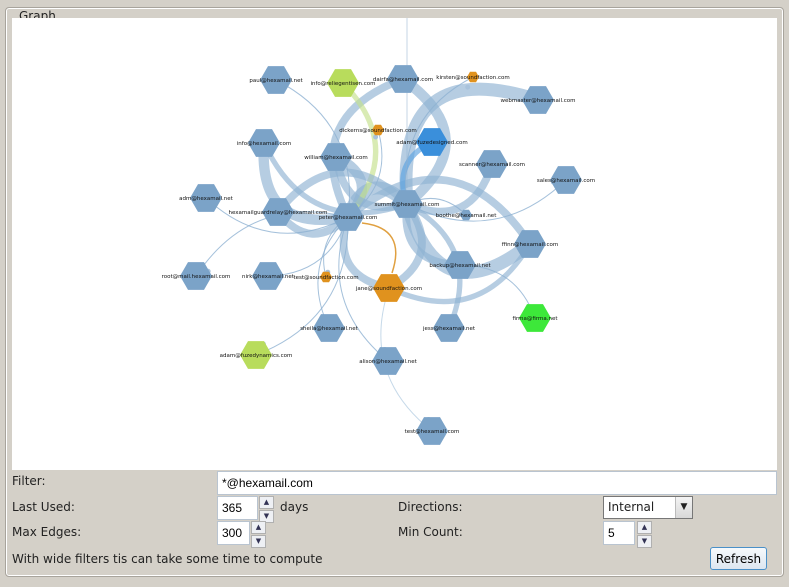 The height and width of the screenshot is (587, 789). I want to click on graph-node: sales@hexamail.com, so click(566, 180).